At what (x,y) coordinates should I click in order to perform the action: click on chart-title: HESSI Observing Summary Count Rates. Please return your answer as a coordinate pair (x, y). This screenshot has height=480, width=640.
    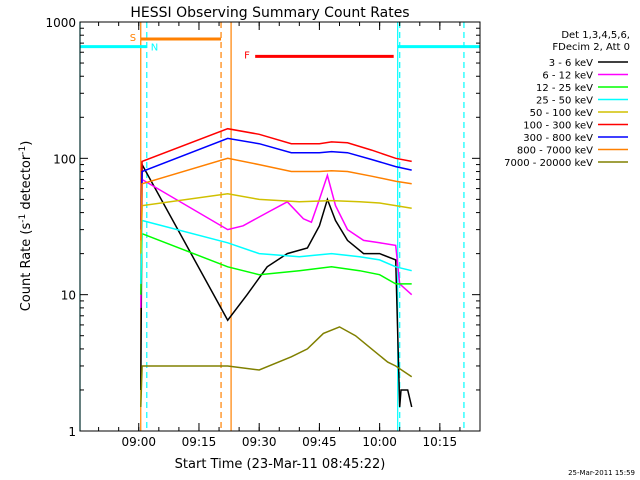
    Looking at the image, I should click on (269, 13).